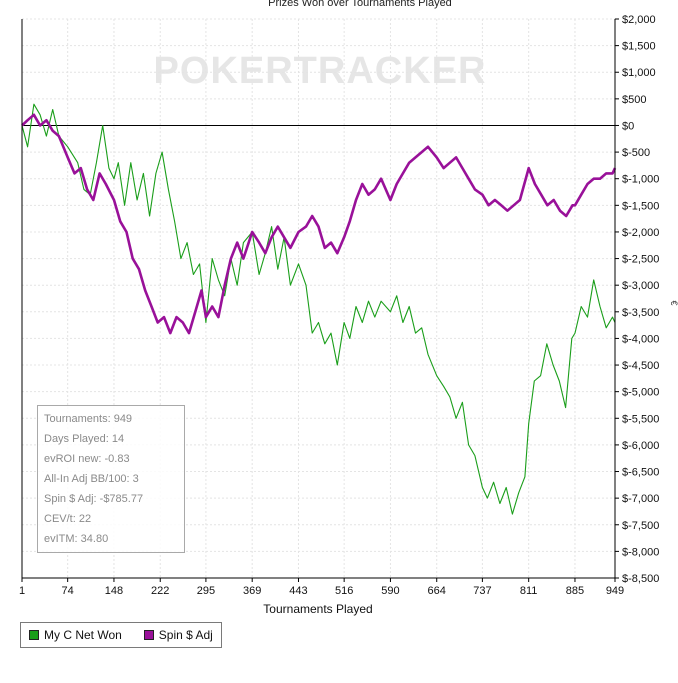 Image resolution: width=678 pixels, height=683 pixels. What do you see at coordinates (360, 4) in the screenshot?
I see `chart-title: Prizes Won over Tournaments Played` at bounding box center [360, 4].